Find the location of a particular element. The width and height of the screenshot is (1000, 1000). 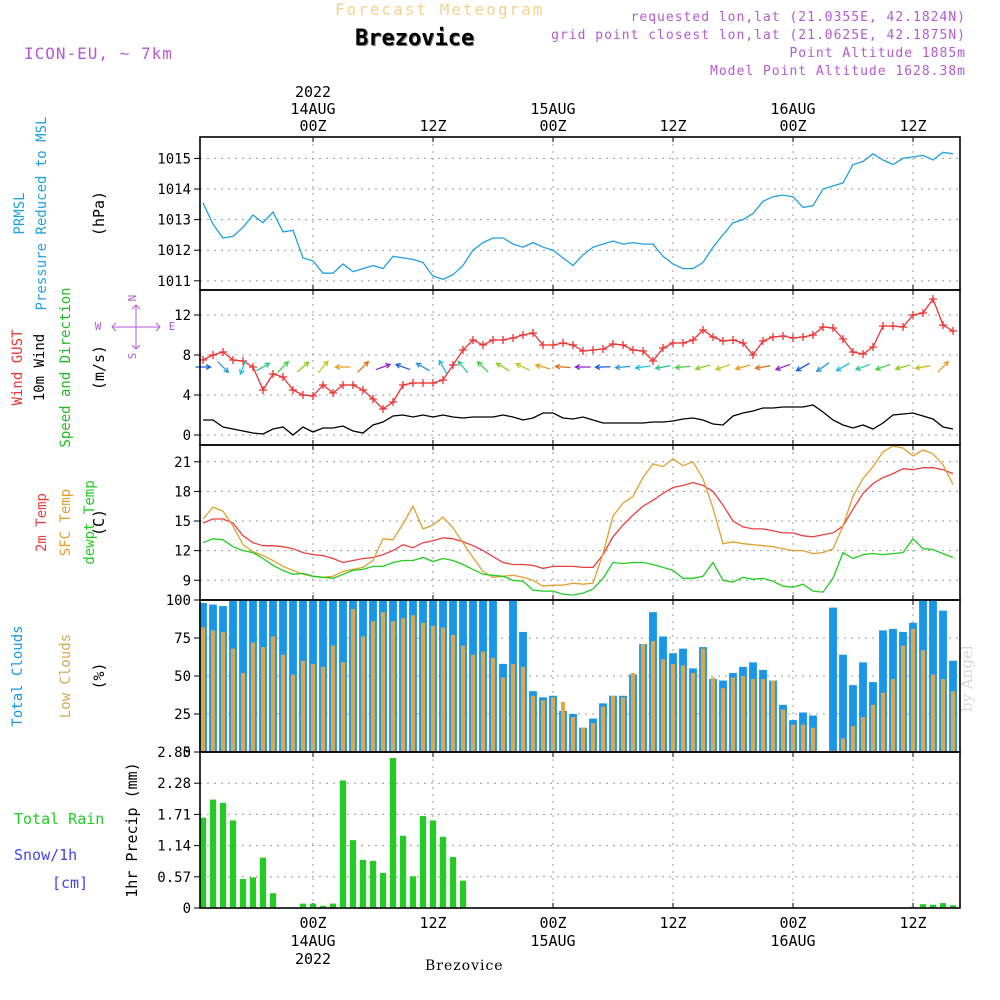

y-tick-label: 100 is located at coordinates (178, 601).